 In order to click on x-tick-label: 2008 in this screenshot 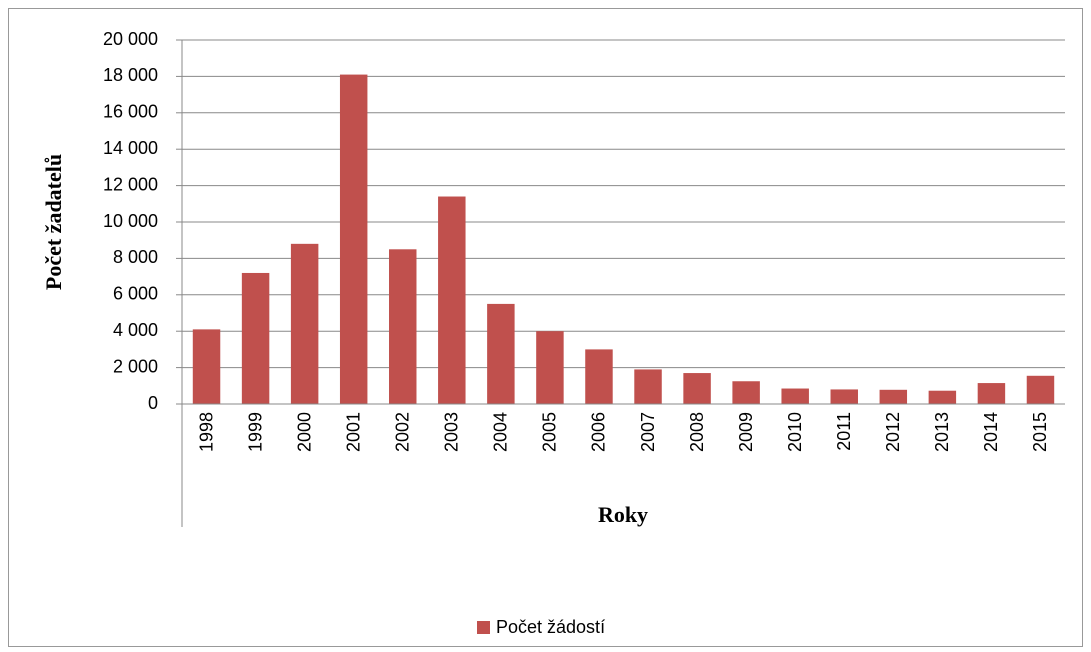, I will do `click(697, 432)`.